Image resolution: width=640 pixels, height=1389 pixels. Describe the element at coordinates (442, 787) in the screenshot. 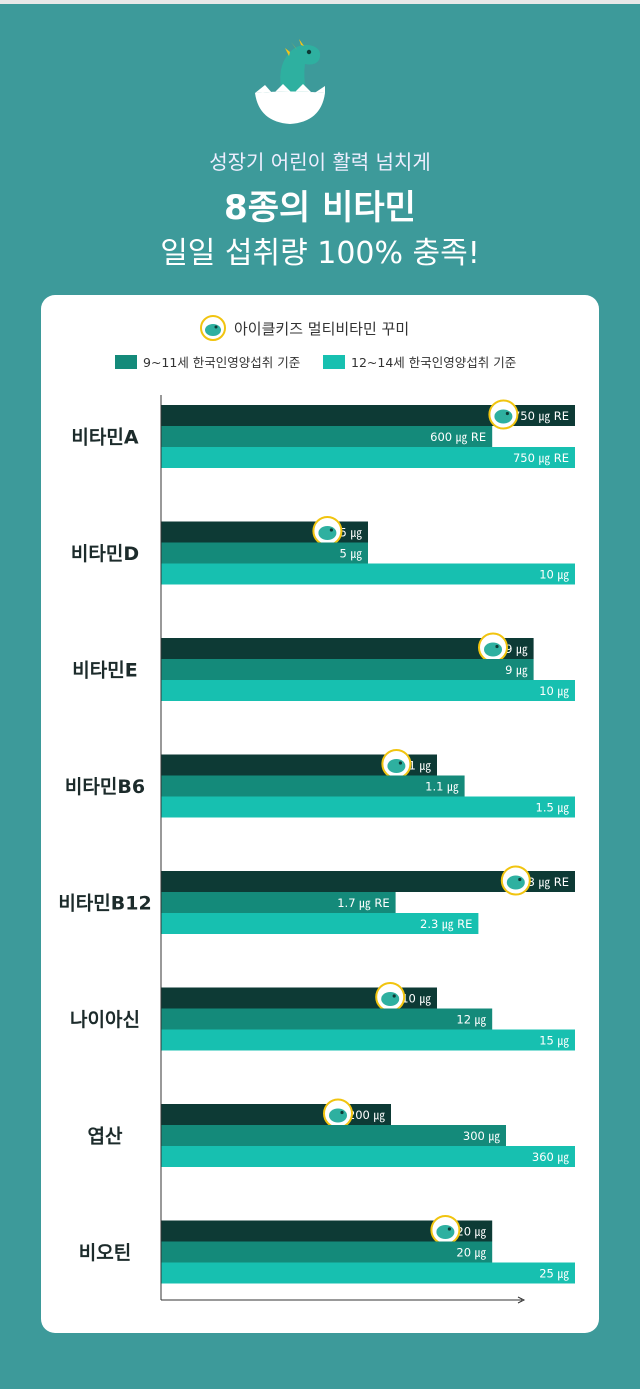

I see `bar-label-3-1: 1.1 ㎍` at that location.